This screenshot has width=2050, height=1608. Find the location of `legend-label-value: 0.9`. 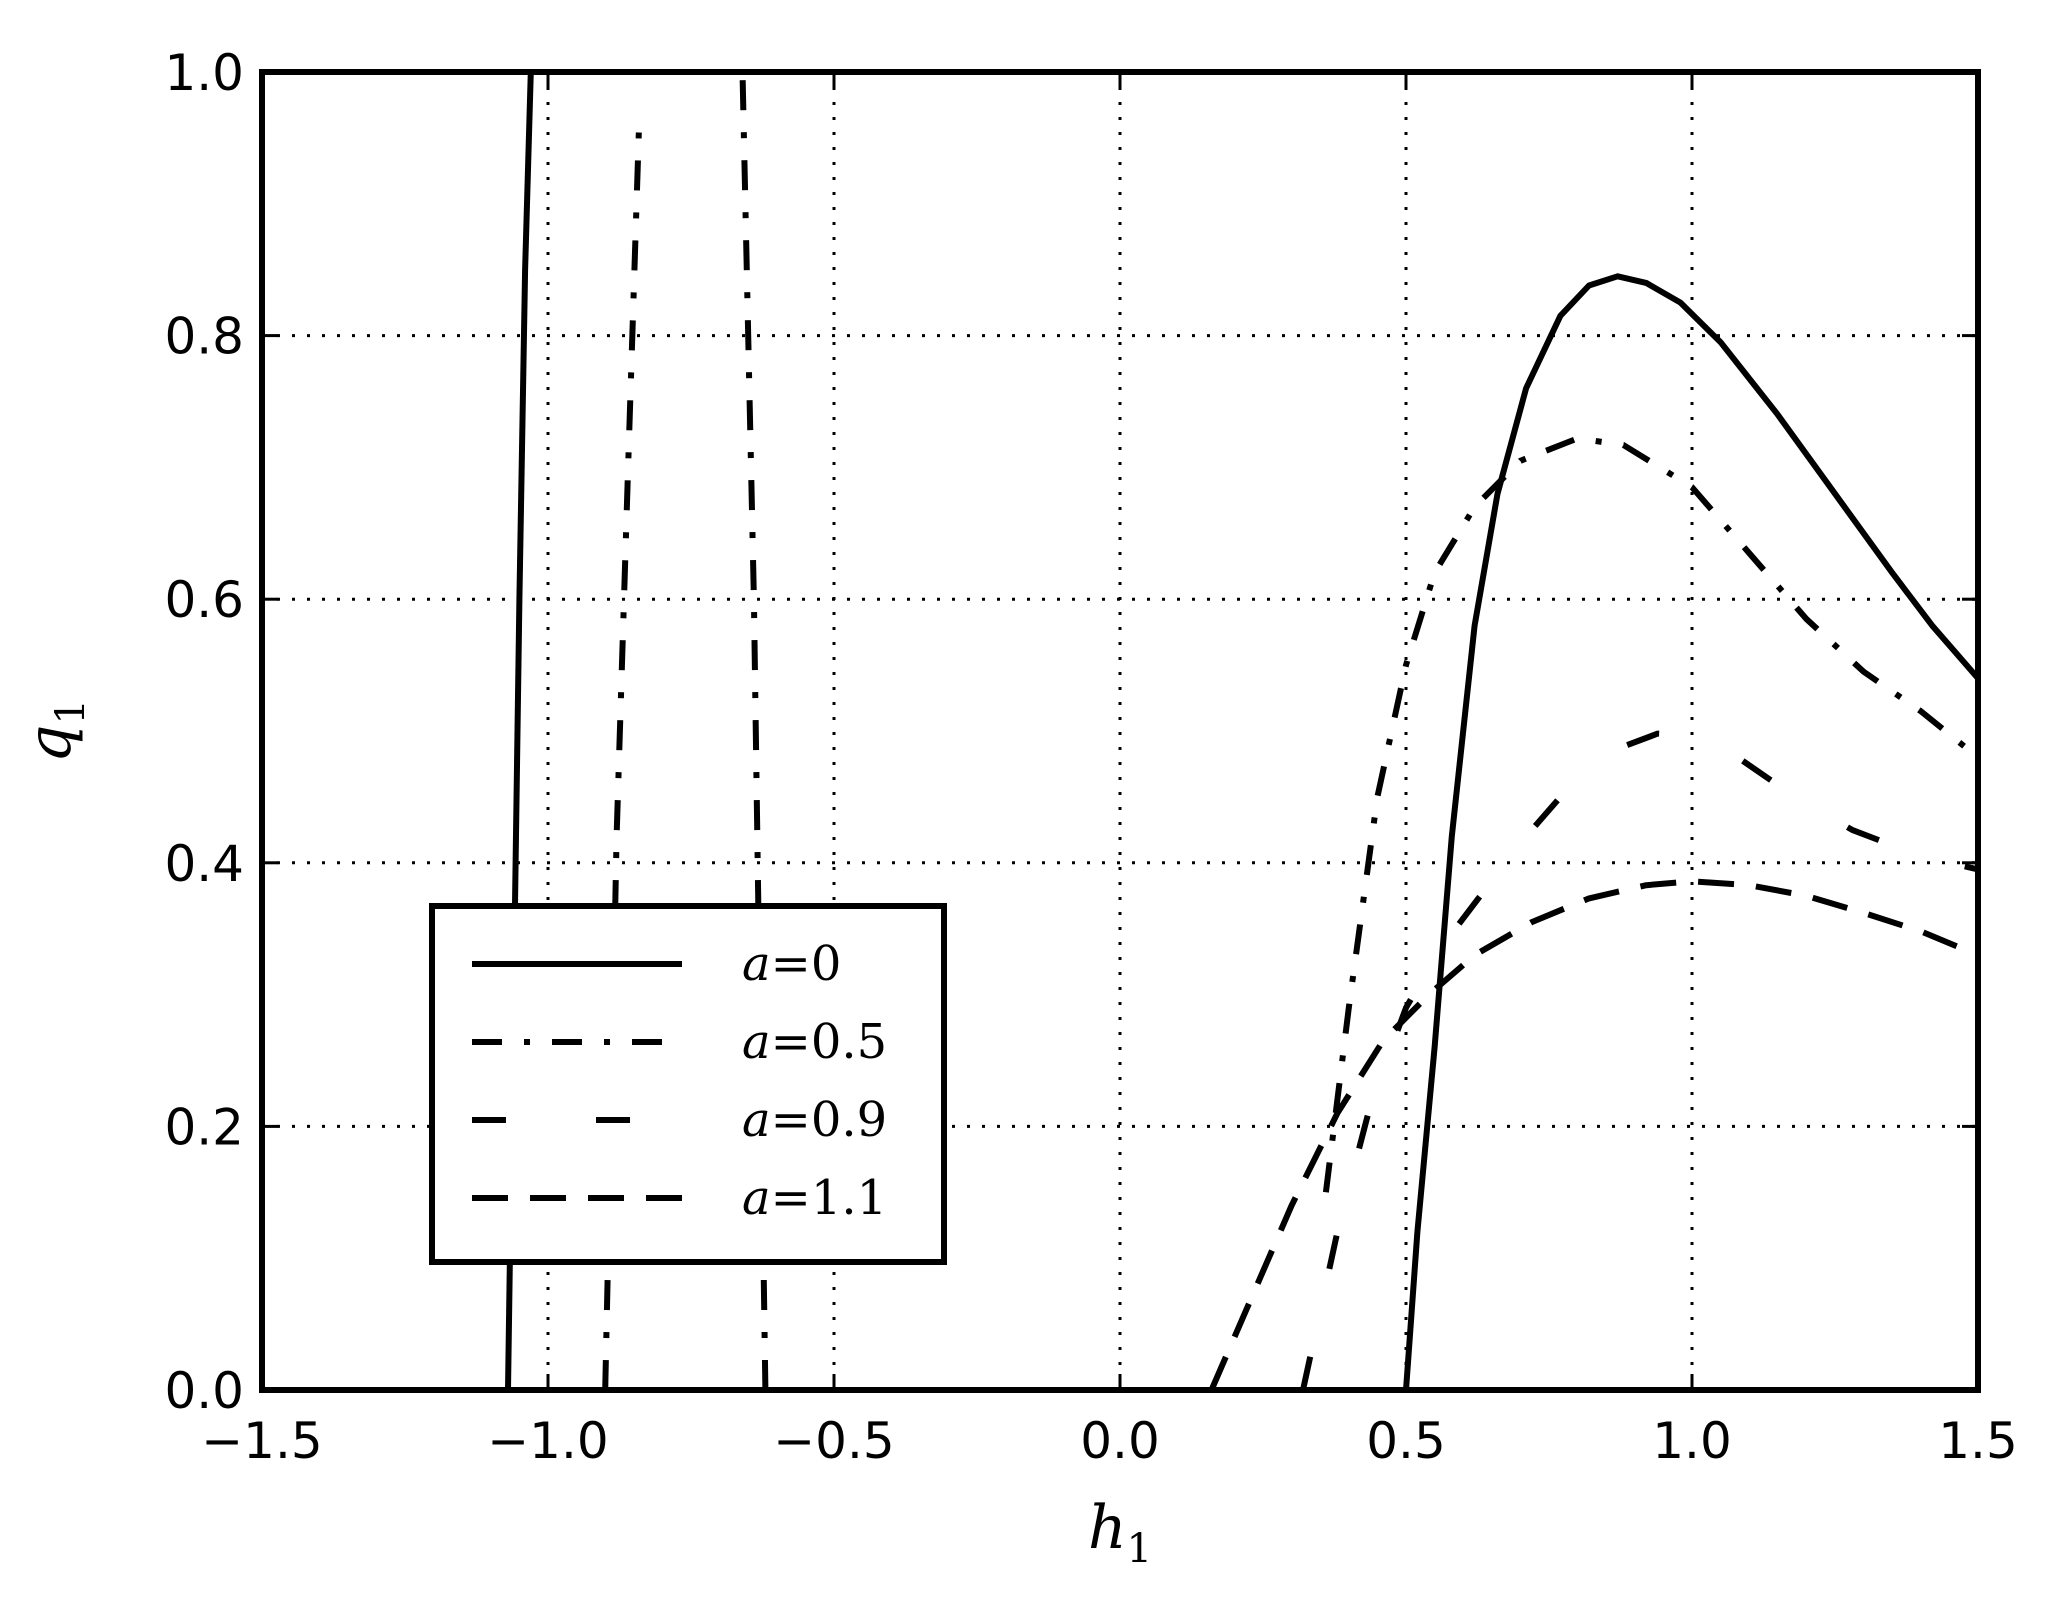

legend-label-value: 0.9 is located at coordinates (849, 1120).